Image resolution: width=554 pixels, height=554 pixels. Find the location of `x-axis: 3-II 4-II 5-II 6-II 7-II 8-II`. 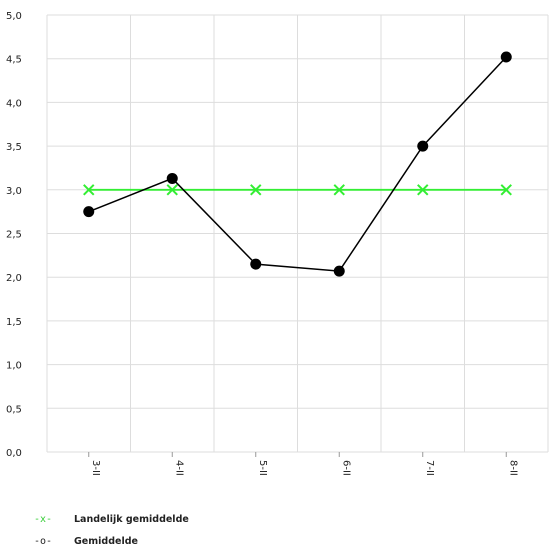

x-axis: 3-II 4-II 5-II 6-II 7-II 8-II is located at coordinates (303, 464).